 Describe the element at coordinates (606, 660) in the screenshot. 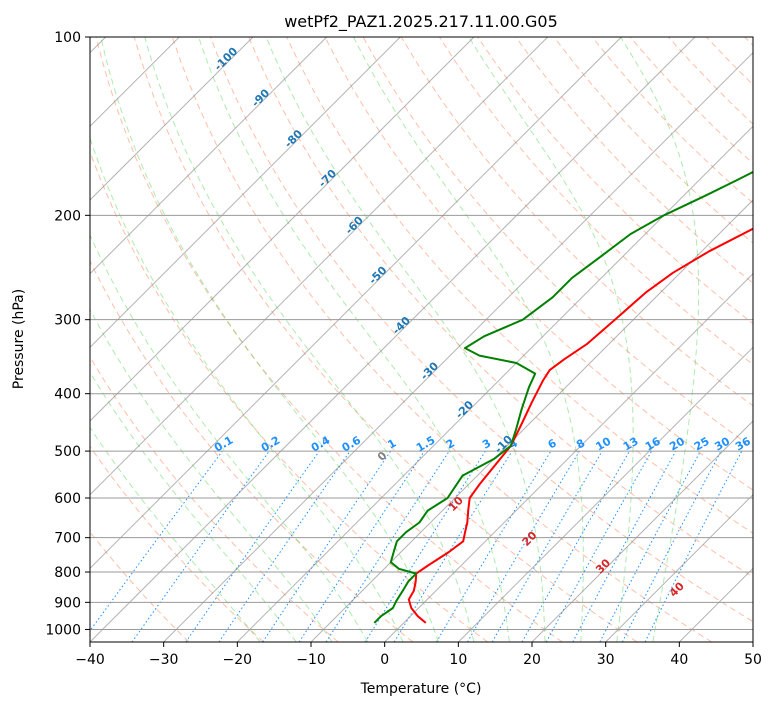

I see `x-tick-label: 30` at that location.